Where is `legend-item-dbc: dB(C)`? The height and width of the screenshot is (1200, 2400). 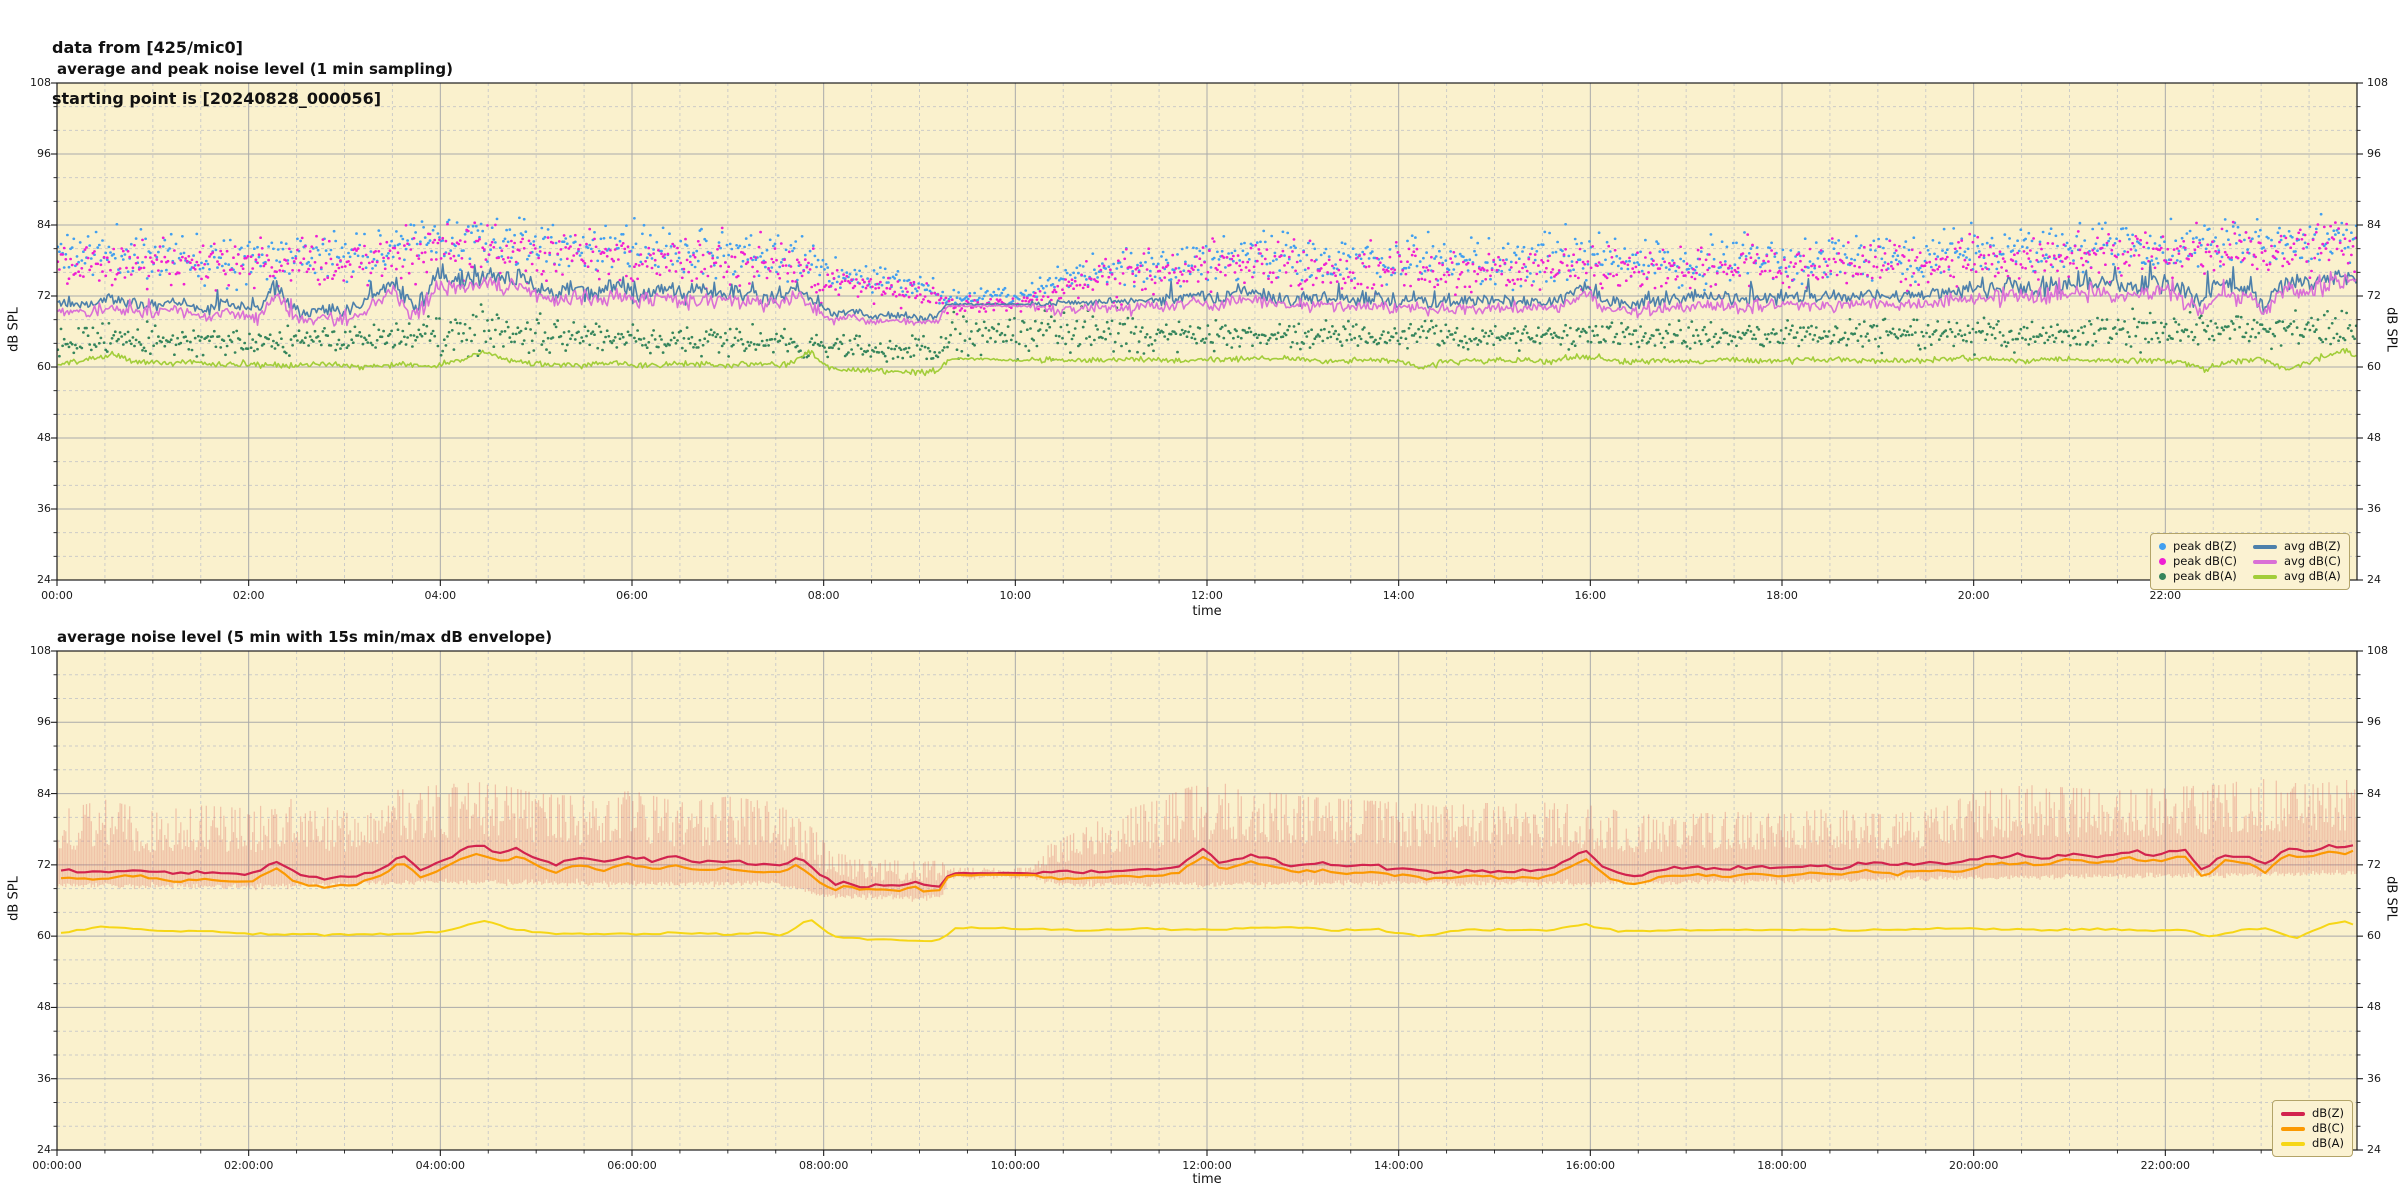 legend-item-dbc: dB(C) is located at coordinates (2312, 1128).